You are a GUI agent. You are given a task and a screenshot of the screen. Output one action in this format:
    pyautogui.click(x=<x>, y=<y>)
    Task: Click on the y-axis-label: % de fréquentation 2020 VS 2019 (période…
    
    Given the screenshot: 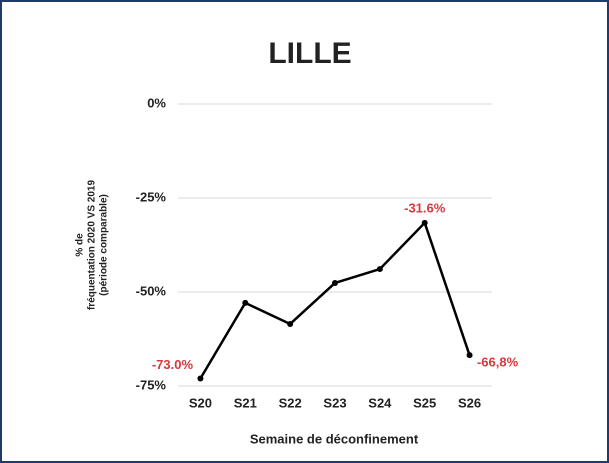 What is the action you would take?
    pyautogui.click(x=92, y=245)
    